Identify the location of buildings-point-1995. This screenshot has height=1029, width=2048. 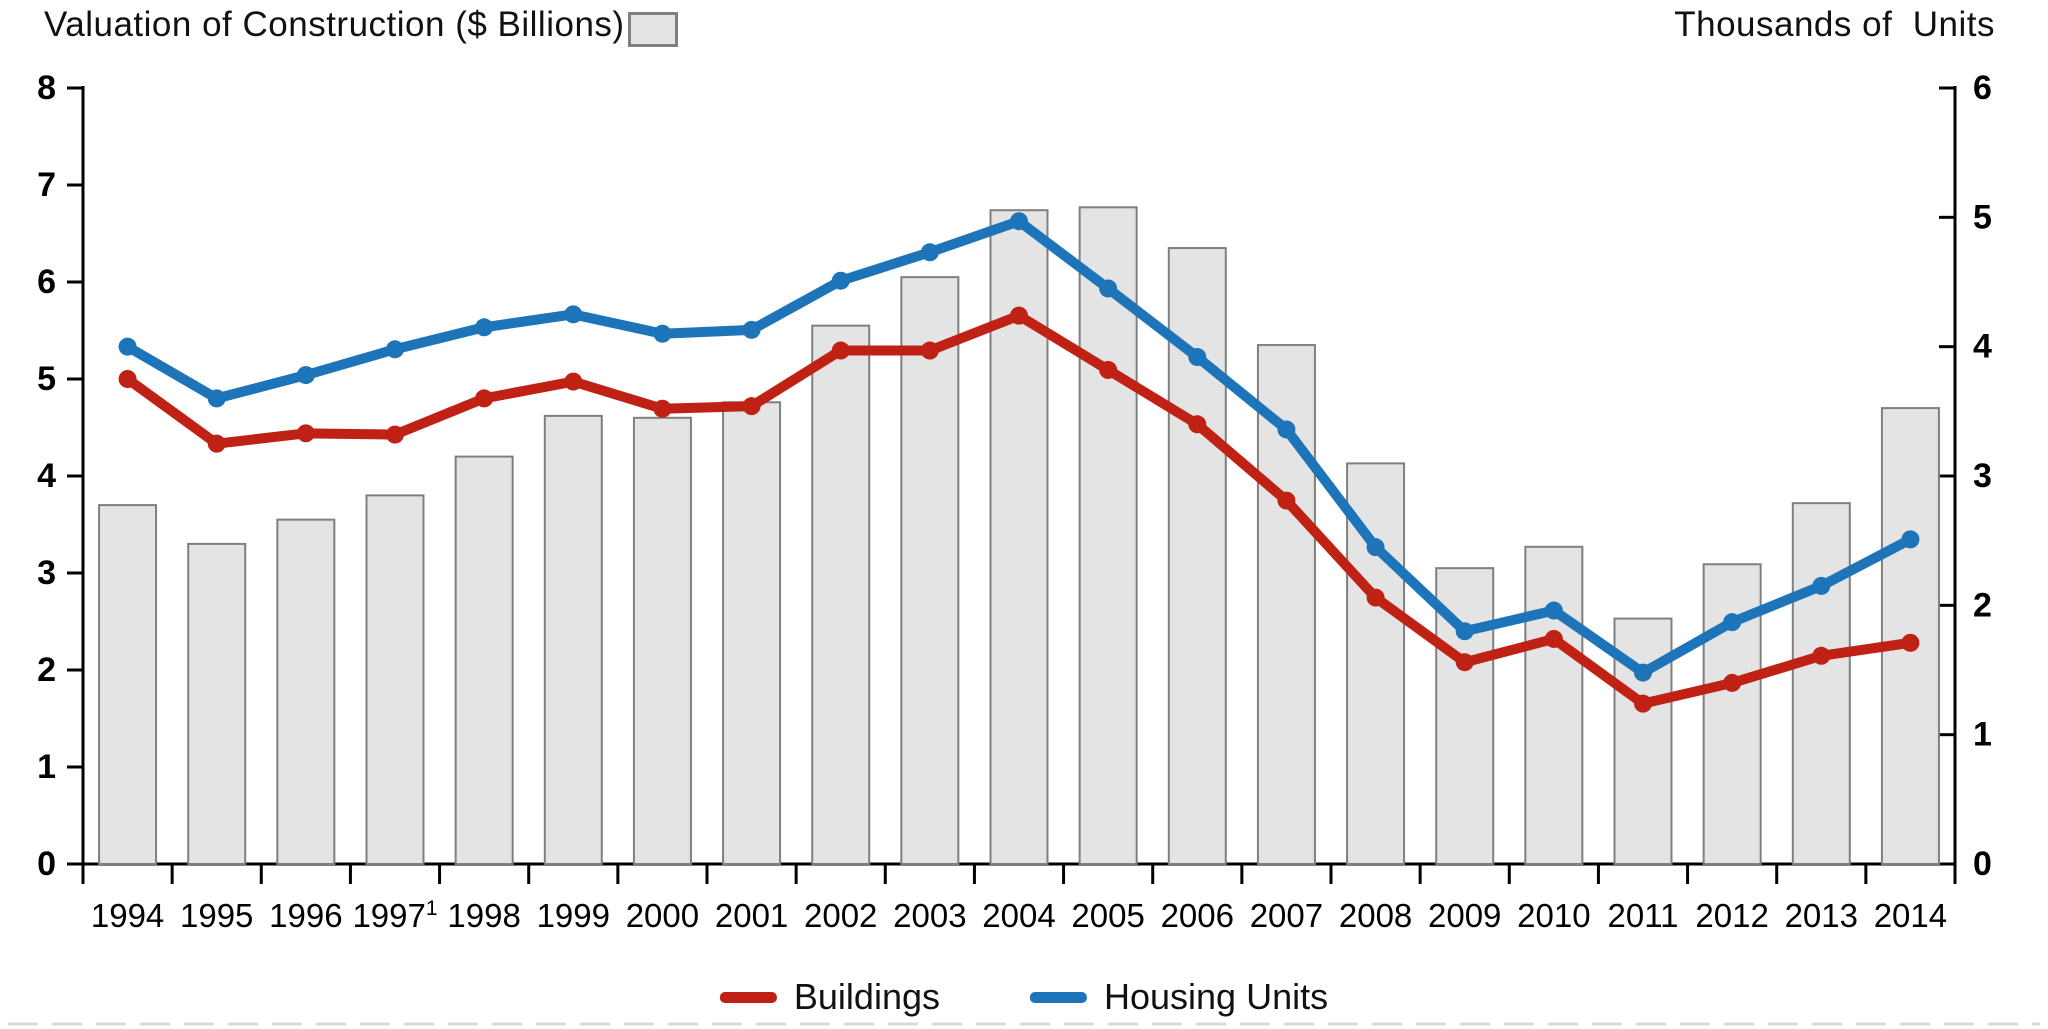
(216, 443).